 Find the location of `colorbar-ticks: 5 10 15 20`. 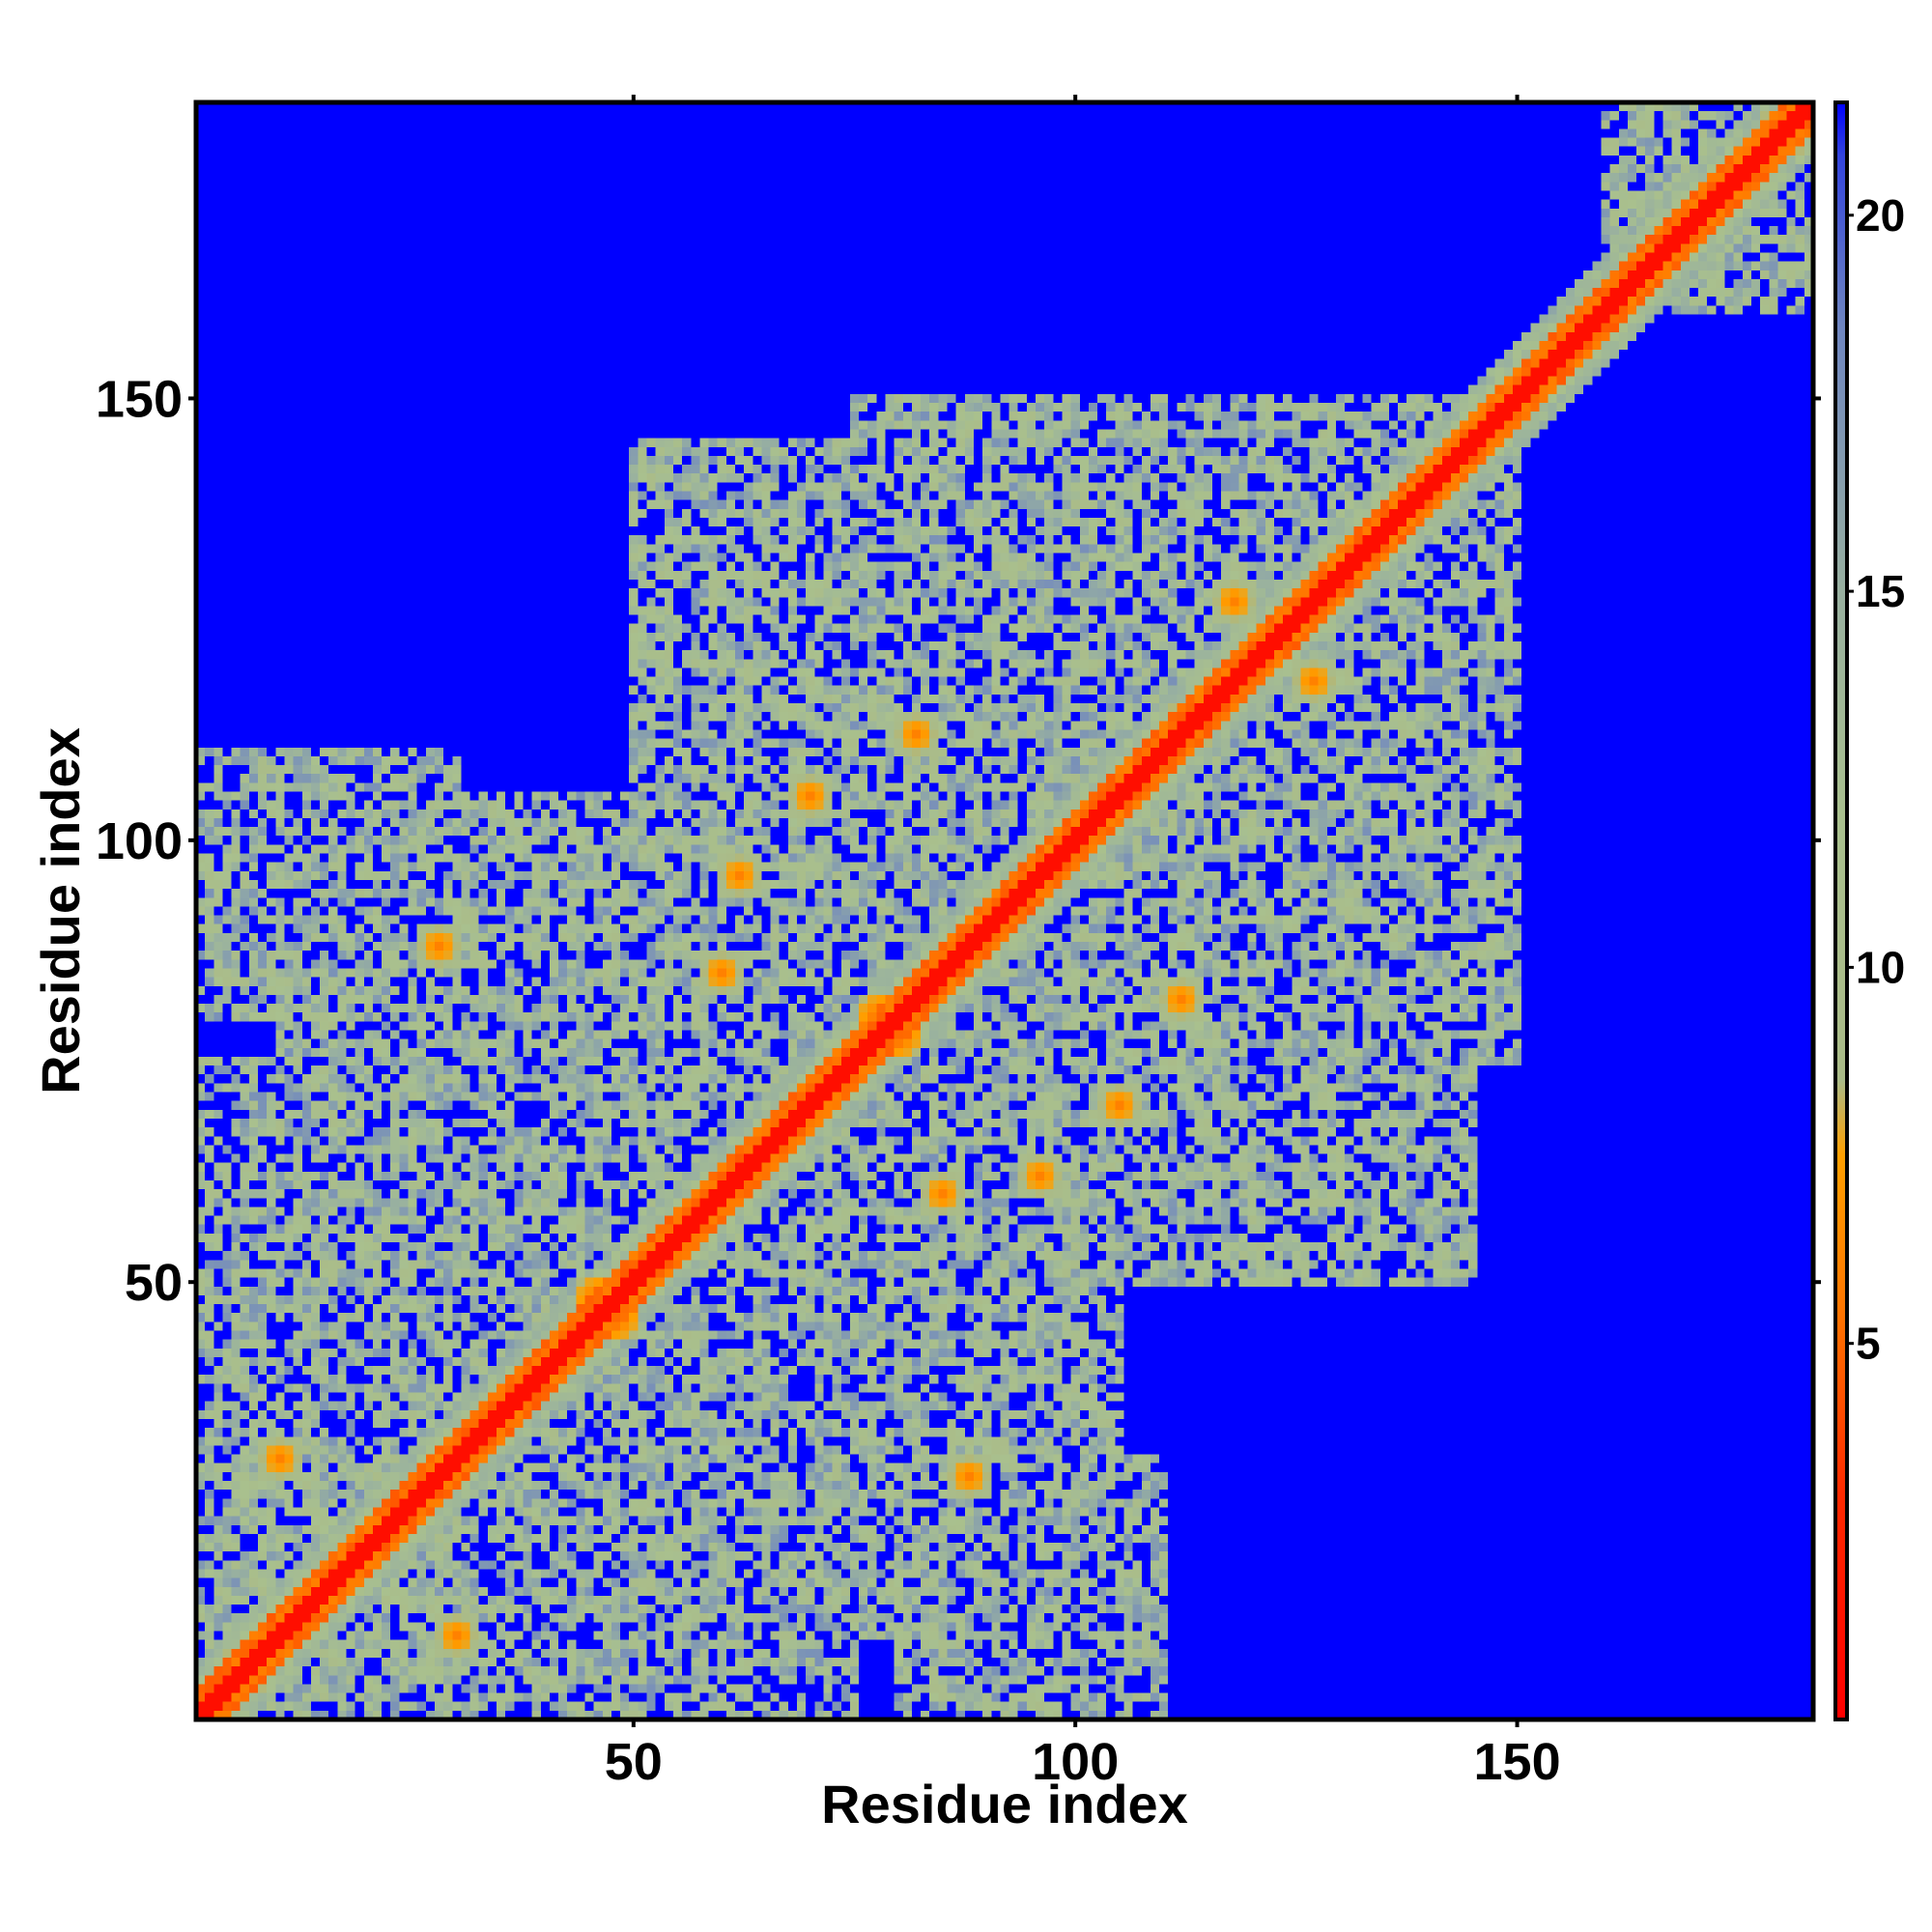

colorbar-ticks: 5 10 15 20 is located at coordinates (1876, 779).